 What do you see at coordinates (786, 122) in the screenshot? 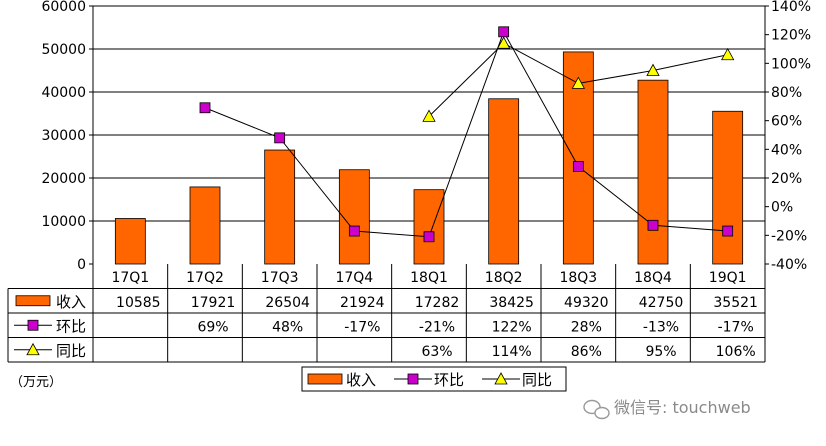
I see `right-tick-label: 60%` at bounding box center [786, 122].